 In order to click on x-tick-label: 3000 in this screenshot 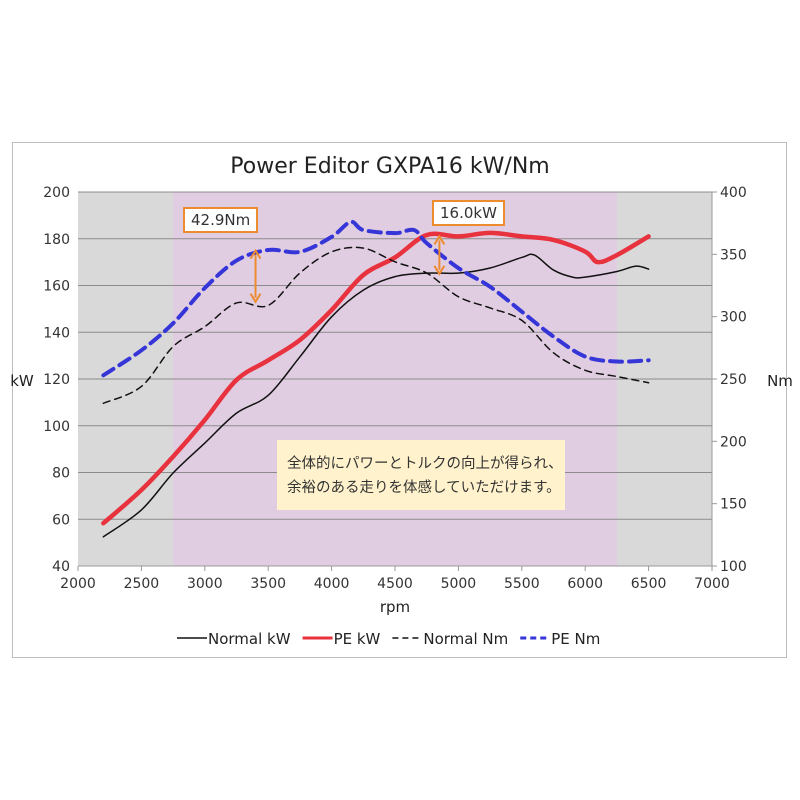, I will do `click(205, 584)`.